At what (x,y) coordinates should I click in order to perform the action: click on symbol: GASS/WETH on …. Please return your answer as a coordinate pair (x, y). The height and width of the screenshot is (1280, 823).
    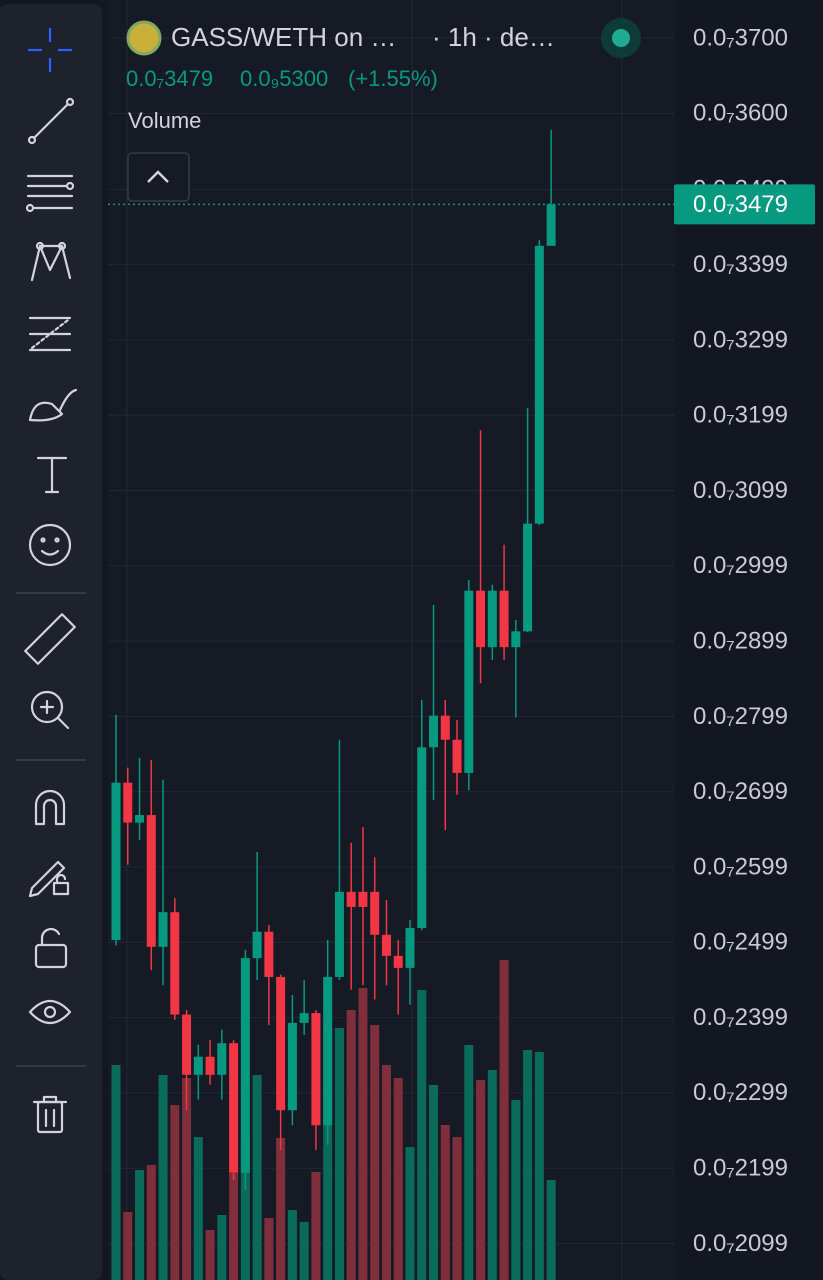
    Looking at the image, I should click on (283, 37).